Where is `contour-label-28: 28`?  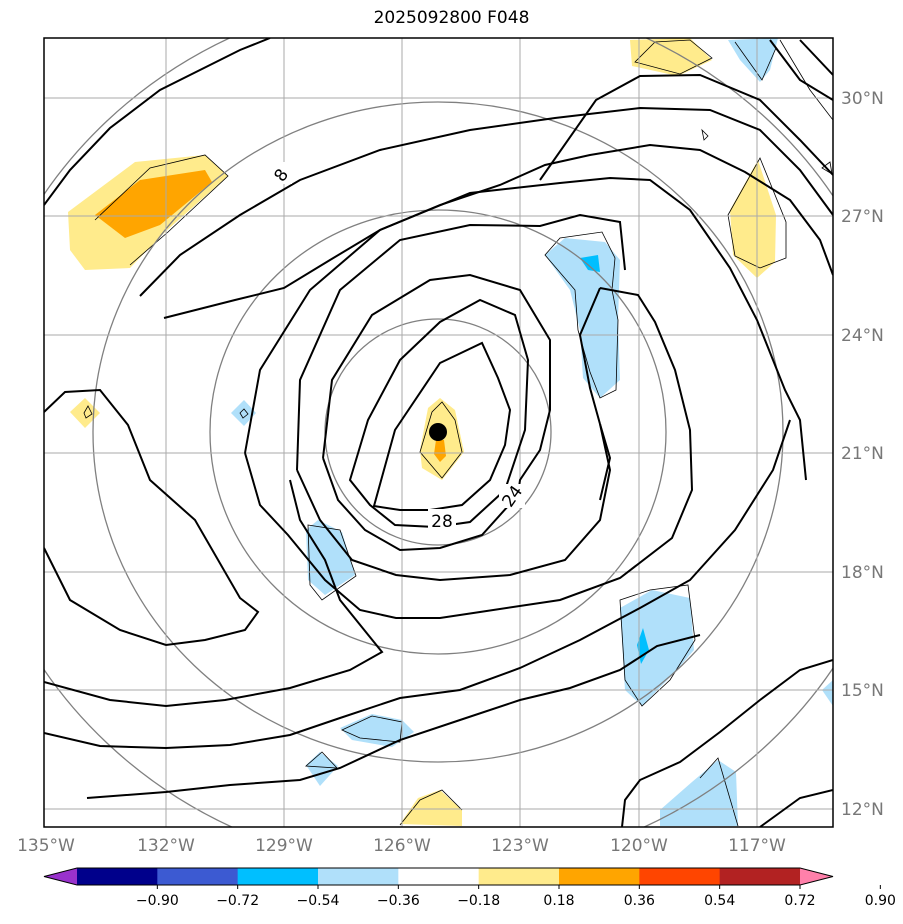 contour-label-28: 28 is located at coordinates (442, 522).